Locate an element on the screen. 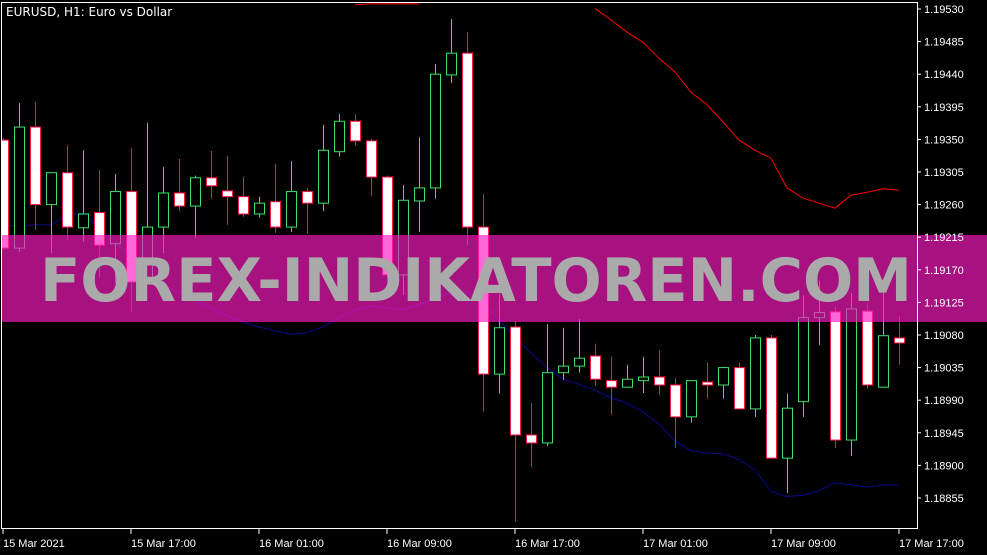  watermark-band-axis is located at coordinates (952, 278).